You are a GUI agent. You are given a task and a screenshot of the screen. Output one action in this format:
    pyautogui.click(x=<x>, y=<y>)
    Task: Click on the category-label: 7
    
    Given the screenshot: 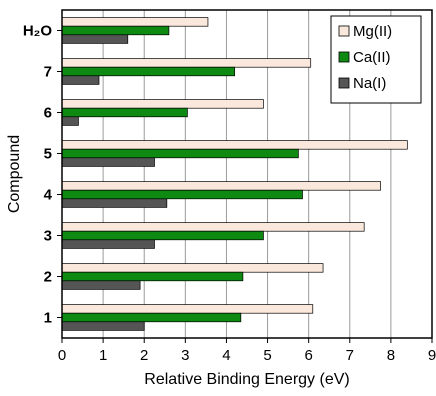 What is the action you would take?
    pyautogui.click(x=48, y=72)
    